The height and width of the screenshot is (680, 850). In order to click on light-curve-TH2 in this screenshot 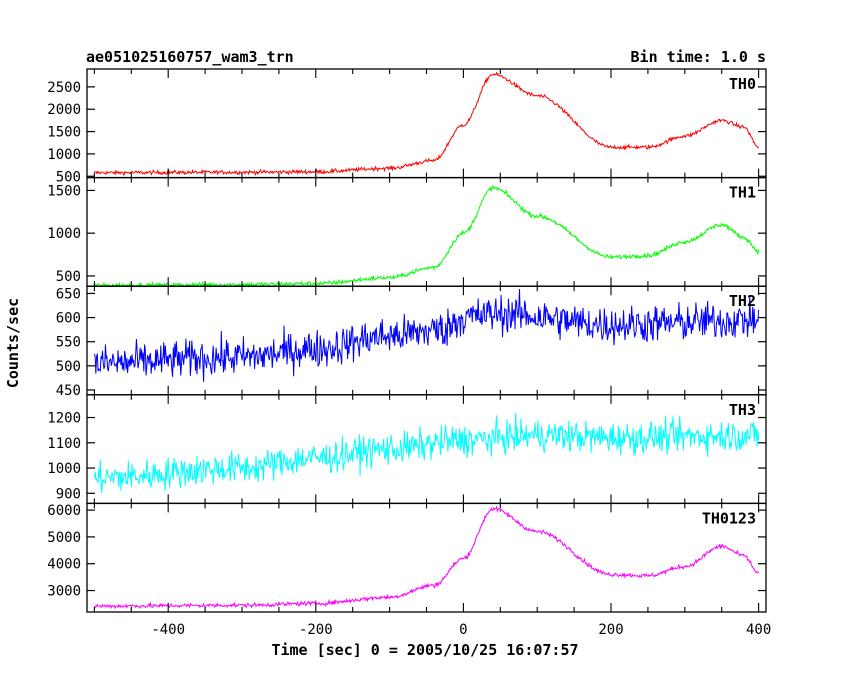, I will do `click(426, 335)`.